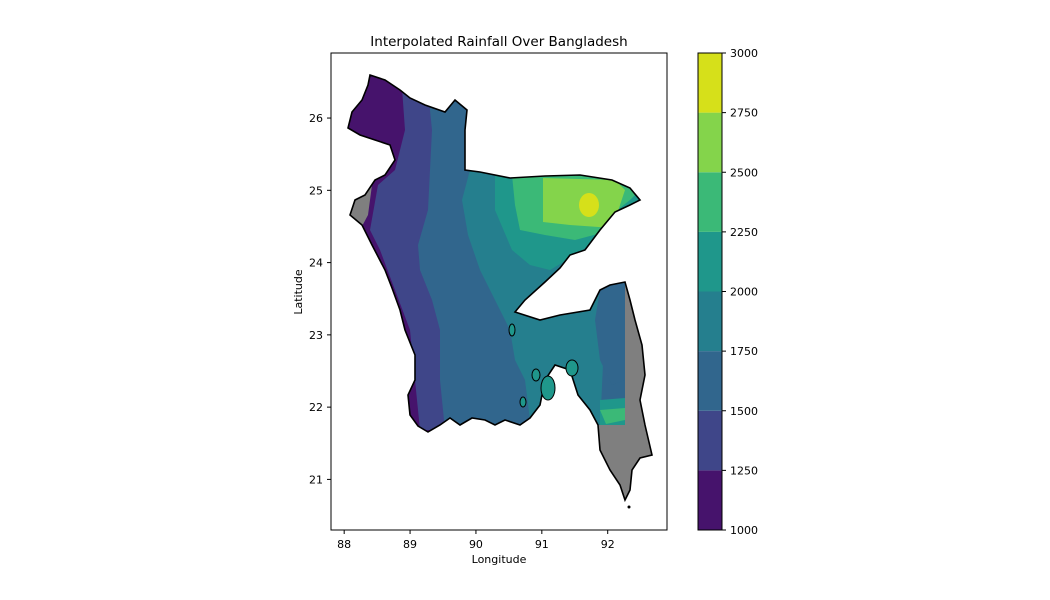 The image size is (1050, 600). Describe the element at coordinates (610, 333) in the screenshot. I see `band-1750-east` at that location.